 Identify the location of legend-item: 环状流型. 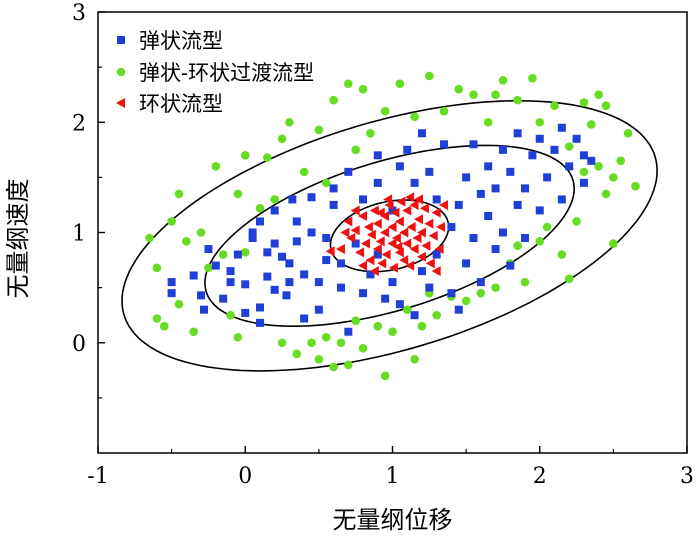
(169, 104).